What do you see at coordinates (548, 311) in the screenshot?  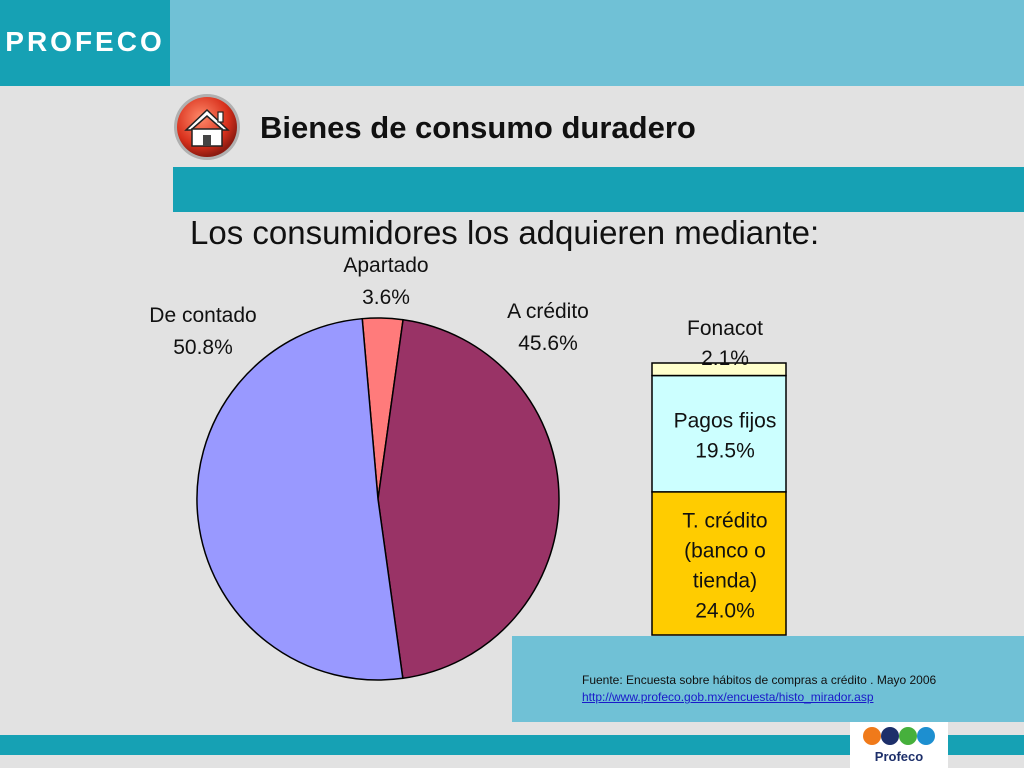 I see `pie-label-a-credito: A crédito` at bounding box center [548, 311].